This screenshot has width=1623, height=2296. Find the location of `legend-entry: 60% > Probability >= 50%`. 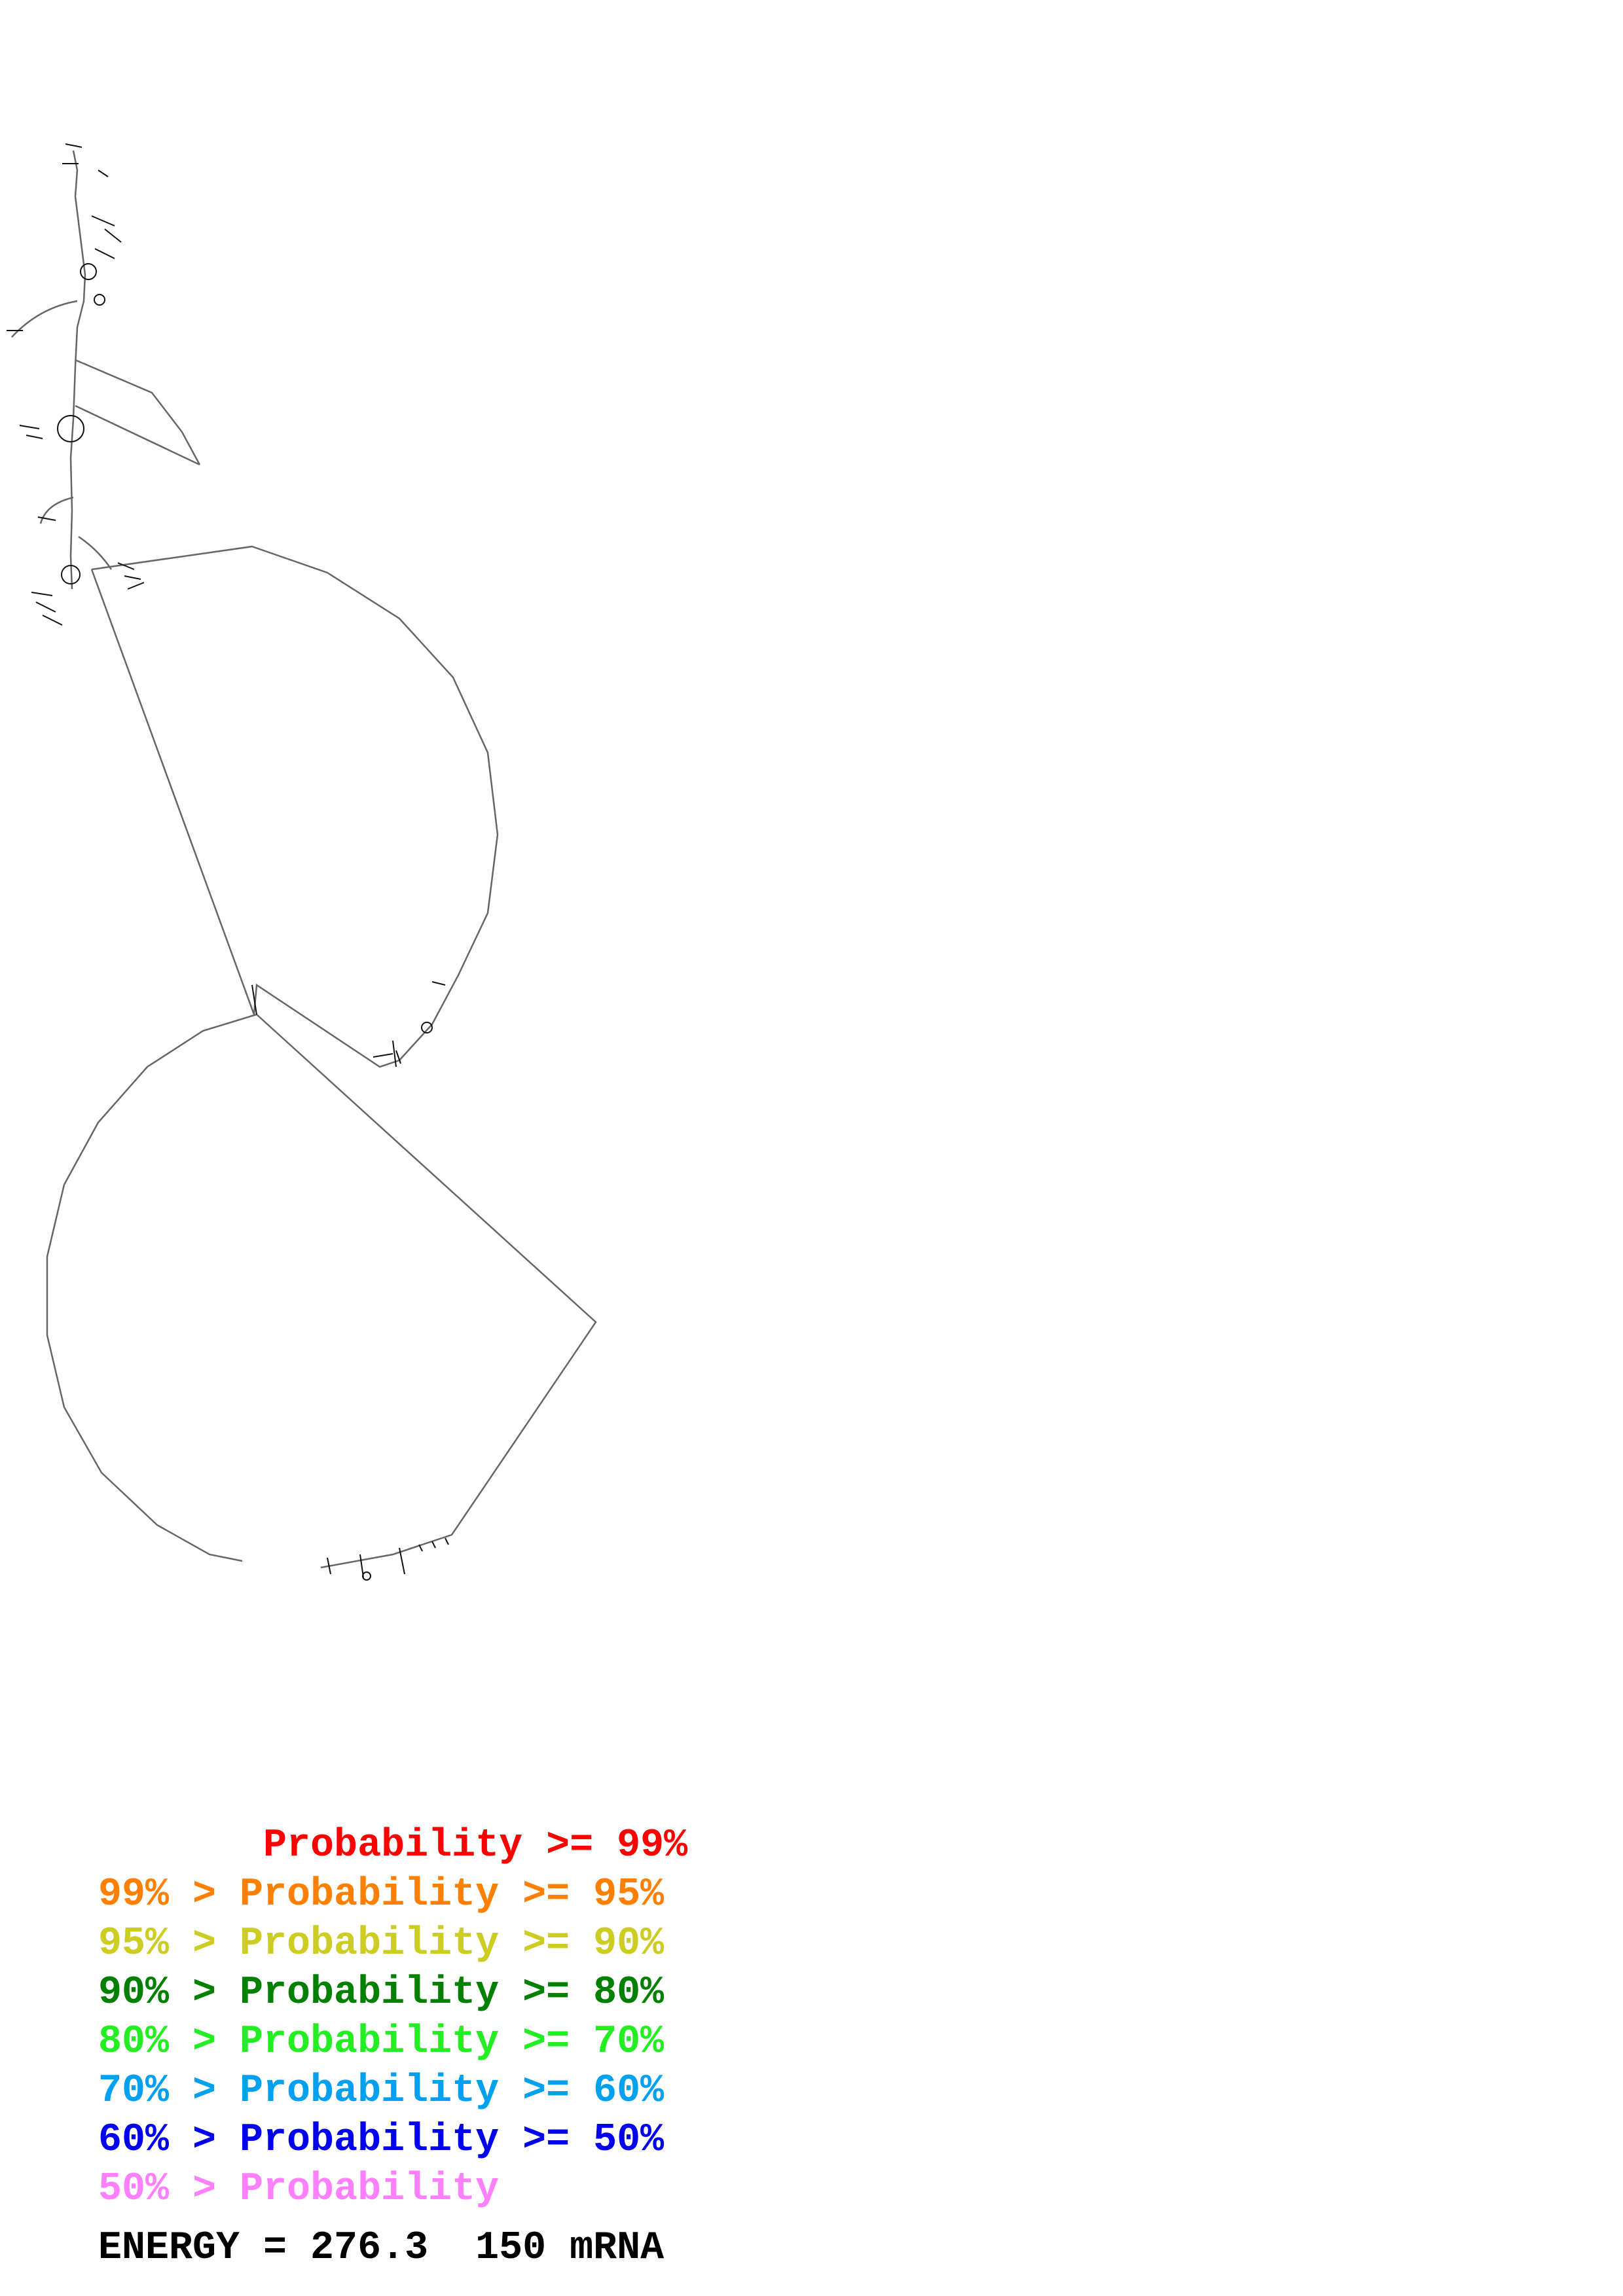

legend-entry: 60% > Probability >= 50% is located at coordinates (381, 2140).